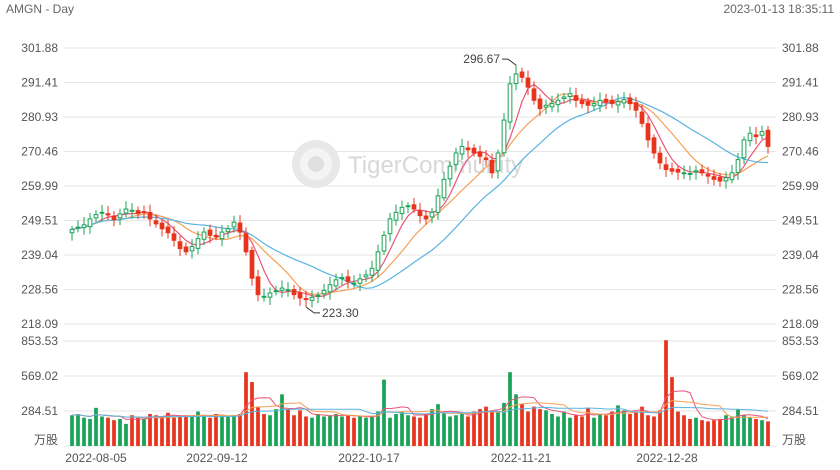 The width and height of the screenshot is (840, 470). What do you see at coordinates (39, 411) in the screenshot?
I see `volume-tick-label: 284.51` at bounding box center [39, 411].